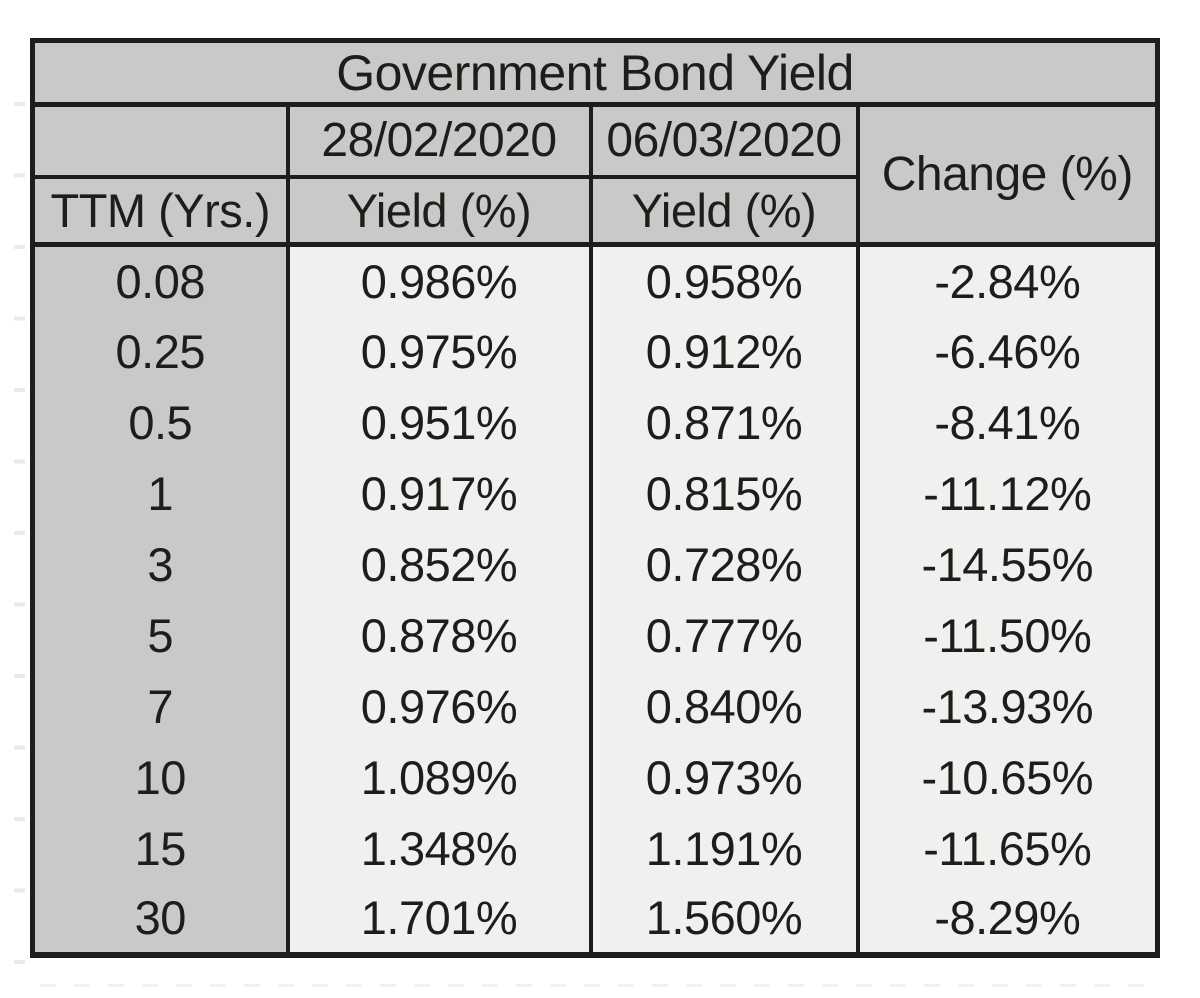 The width and height of the screenshot is (1200, 998). What do you see at coordinates (160, 493) in the screenshot?
I see `ttm-cell: 1` at bounding box center [160, 493].